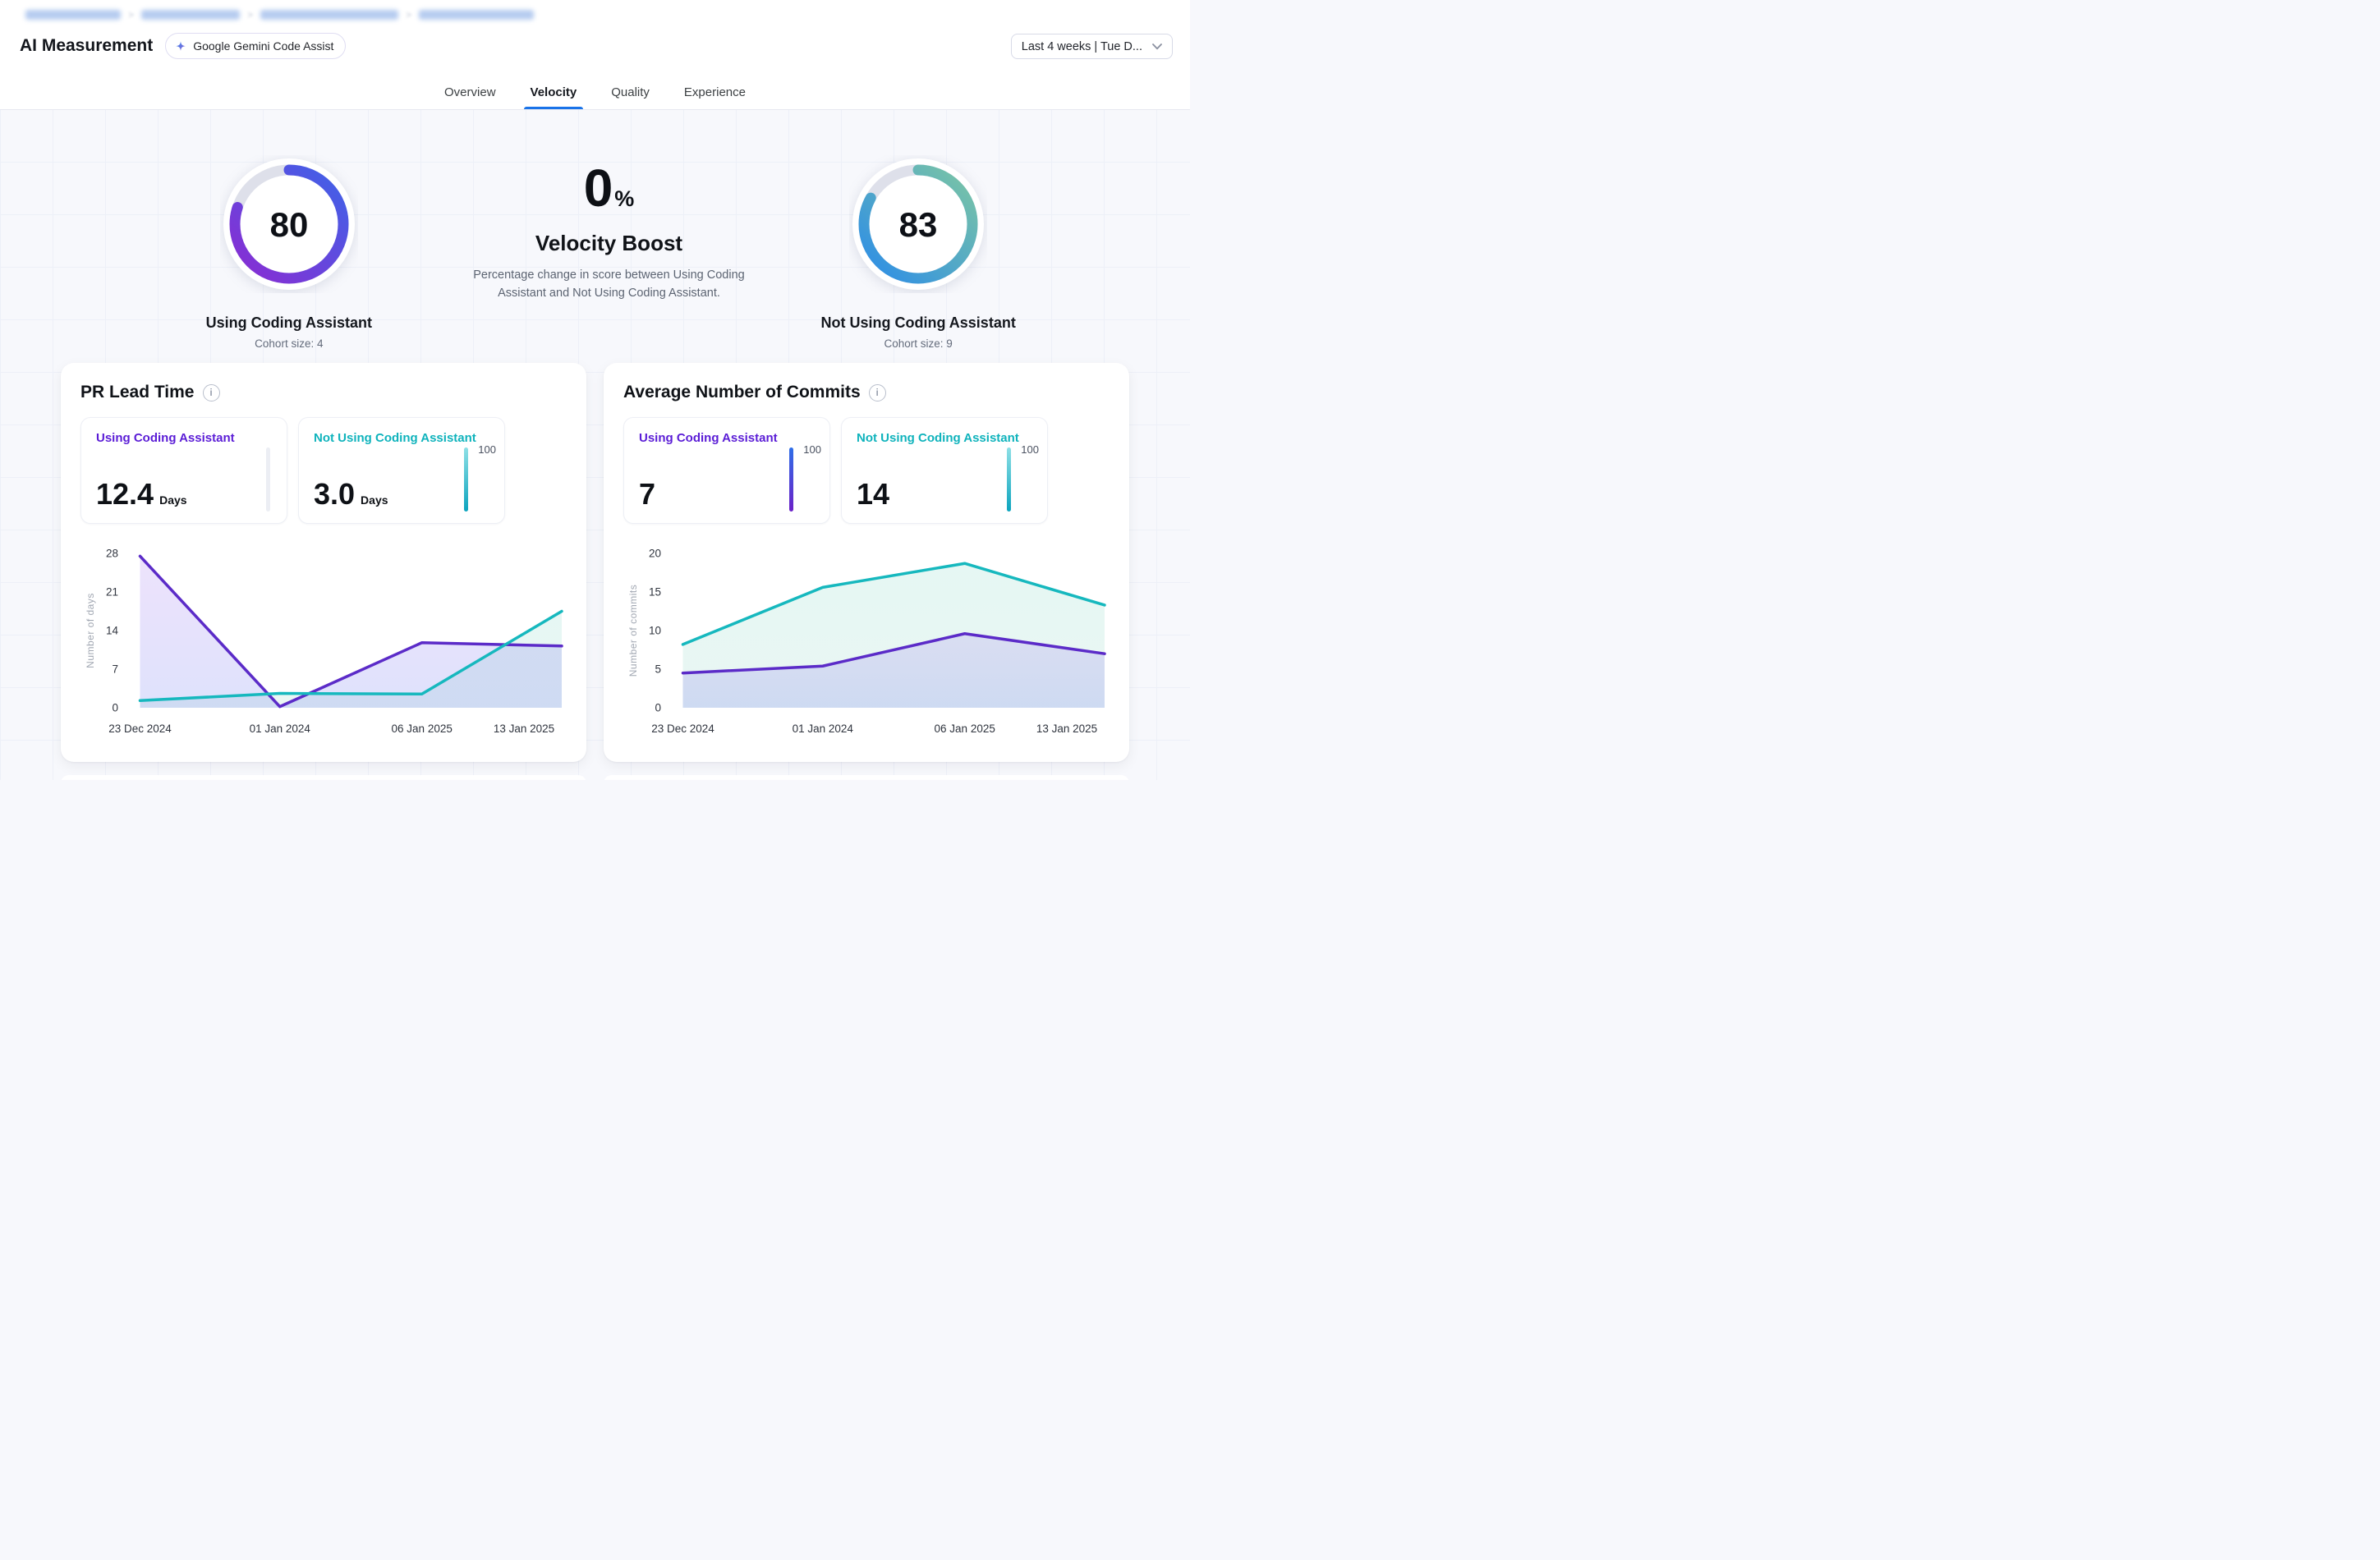 The width and height of the screenshot is (2380, 1560). I want to click on card-header: Average Number of Commits i, so click(866, 392).